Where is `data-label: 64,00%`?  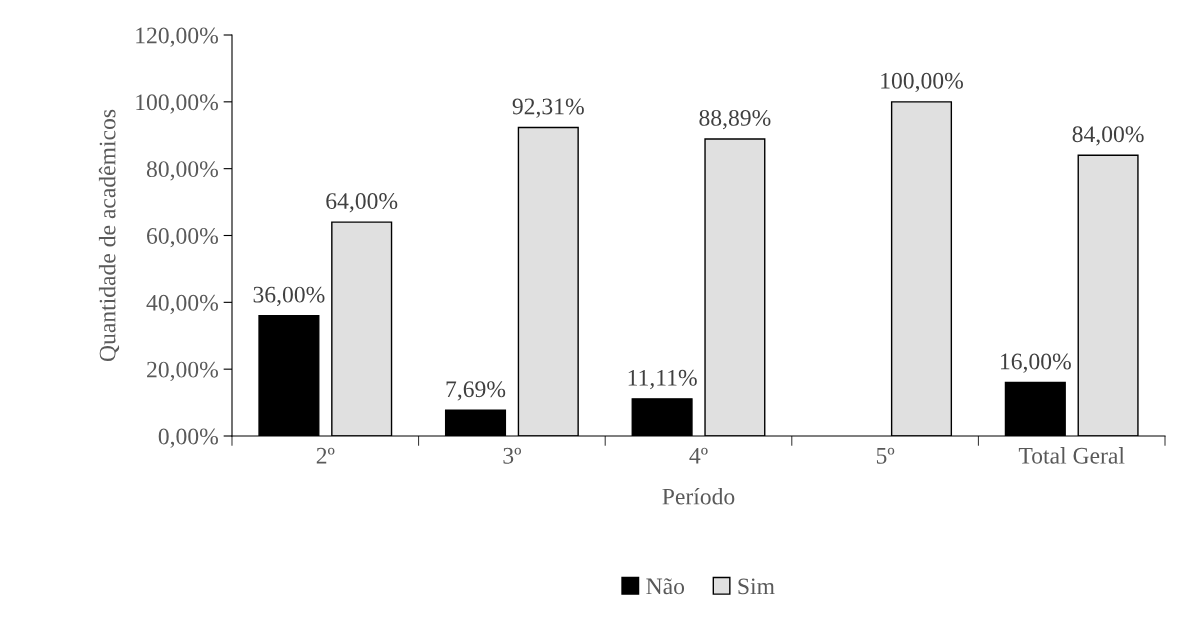
data-label: 64,00% is located at coordinates (362, 203).